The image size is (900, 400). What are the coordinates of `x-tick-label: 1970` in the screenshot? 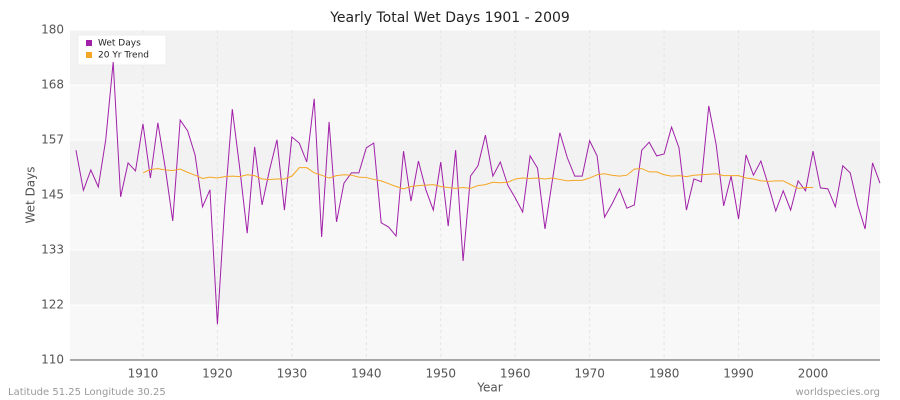 It's located at (589, 374).